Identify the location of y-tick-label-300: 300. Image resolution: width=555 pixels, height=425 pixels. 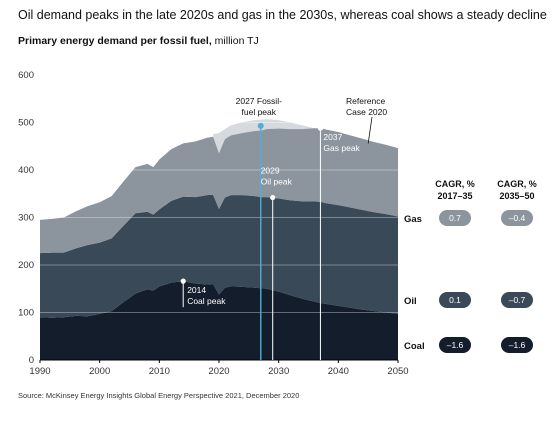
(26, 218).